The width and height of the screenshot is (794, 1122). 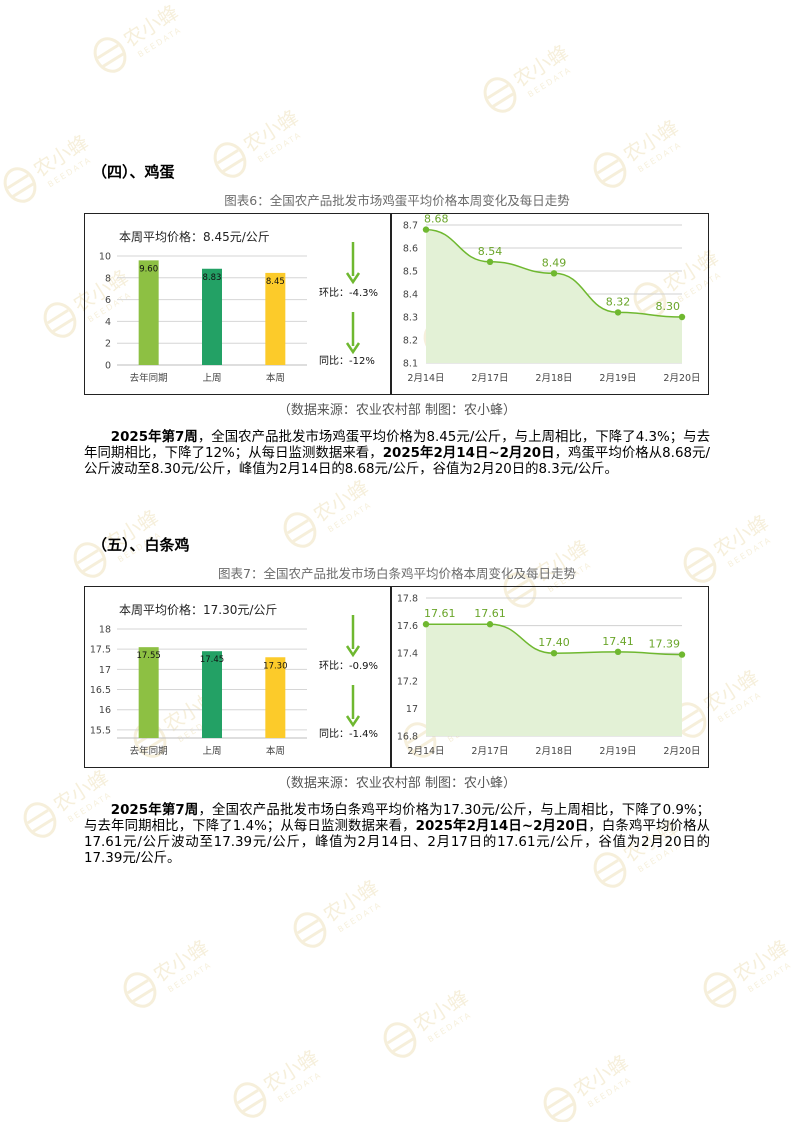 What do you see at coordinates (133, 172) in the screenshot?
I see `section-heading-eggs: （四）、鸡蛋` at bounding box center [133, 172].